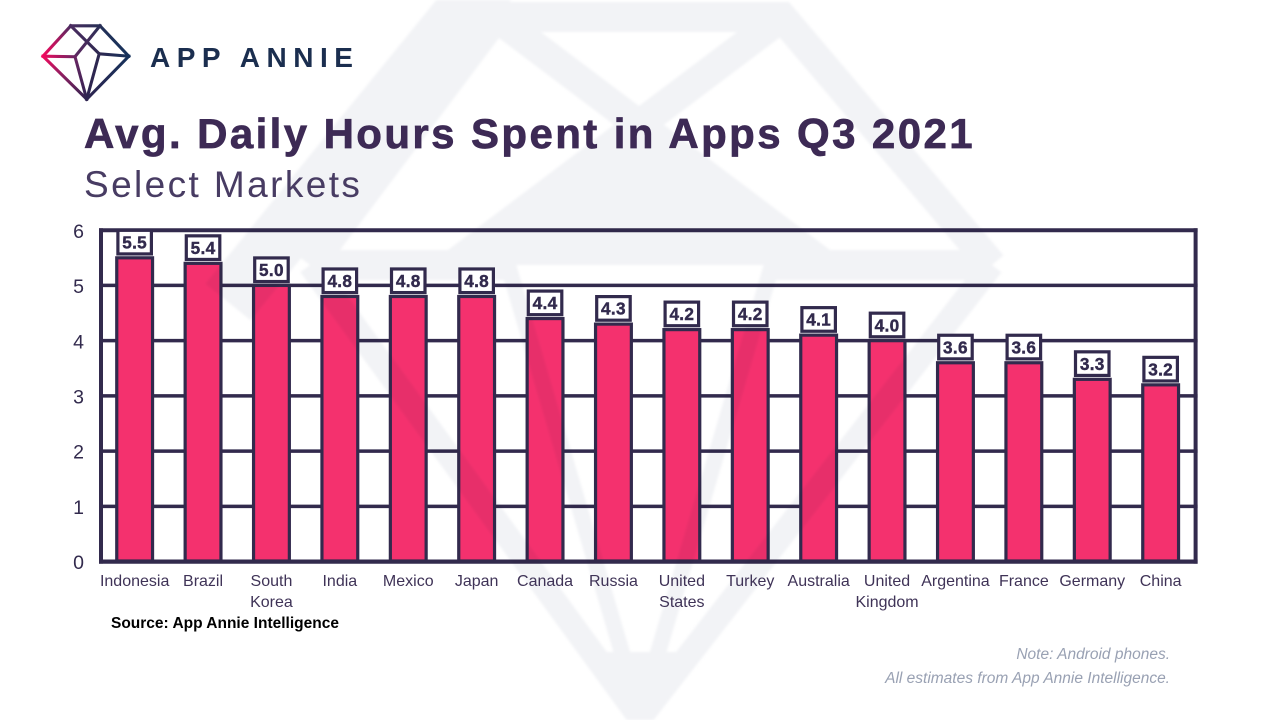  I want to click on svg-text: 3, so click(78, 398).